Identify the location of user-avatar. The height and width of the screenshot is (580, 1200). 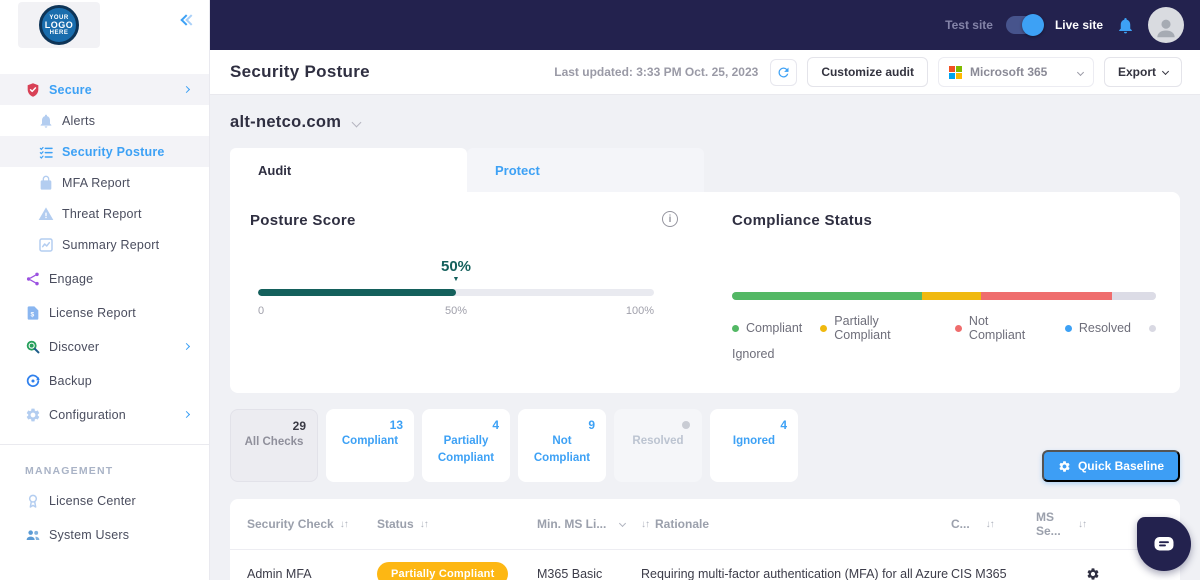
(1166, 25).